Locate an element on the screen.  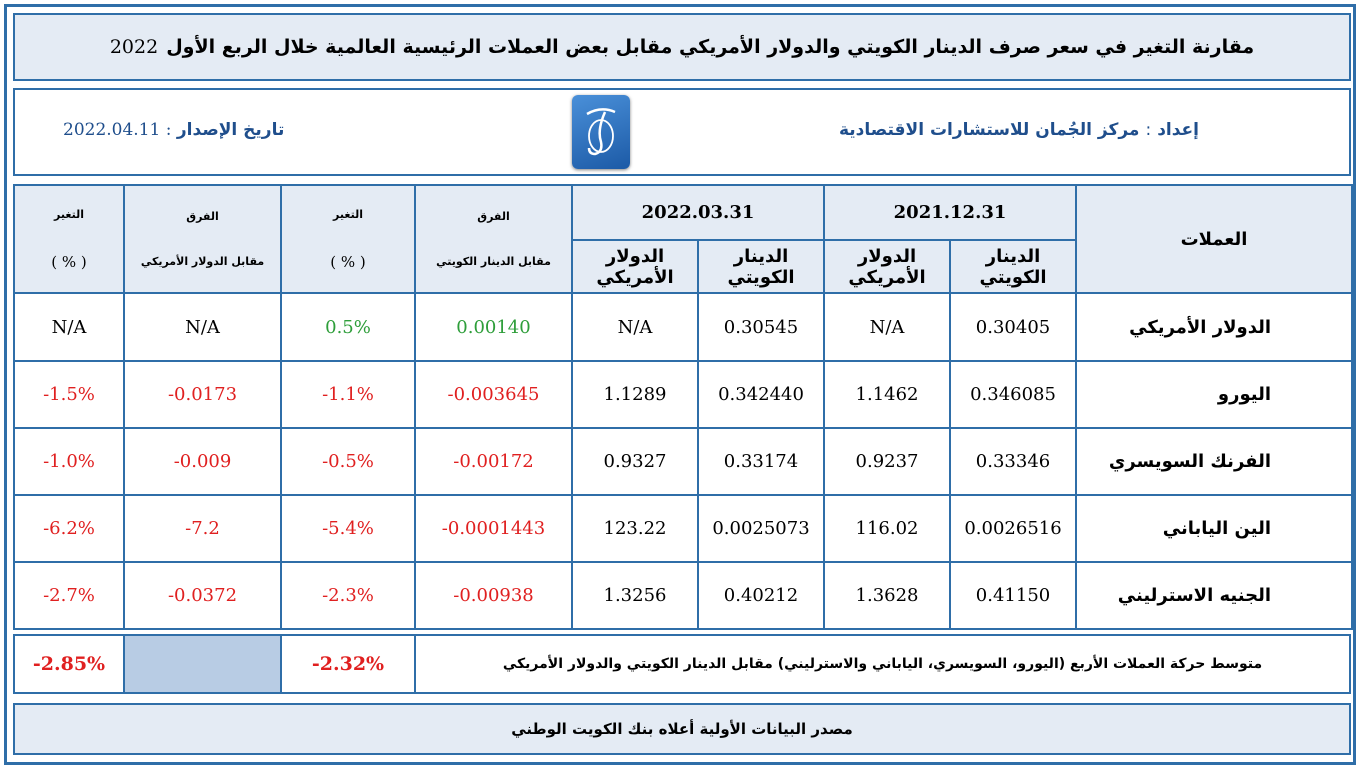
prepared-by: إعداد:مركز الجُمان للاستشارات الاقتصادية is located at coordinates (1019, 130).